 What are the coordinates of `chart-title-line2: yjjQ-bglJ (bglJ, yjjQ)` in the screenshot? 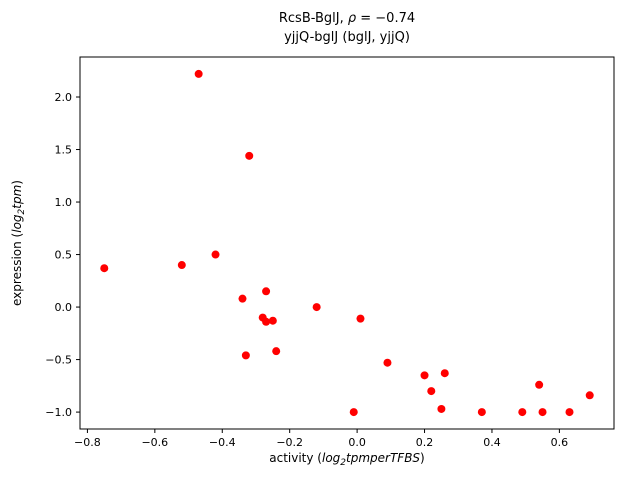 It's located at (347, 37).